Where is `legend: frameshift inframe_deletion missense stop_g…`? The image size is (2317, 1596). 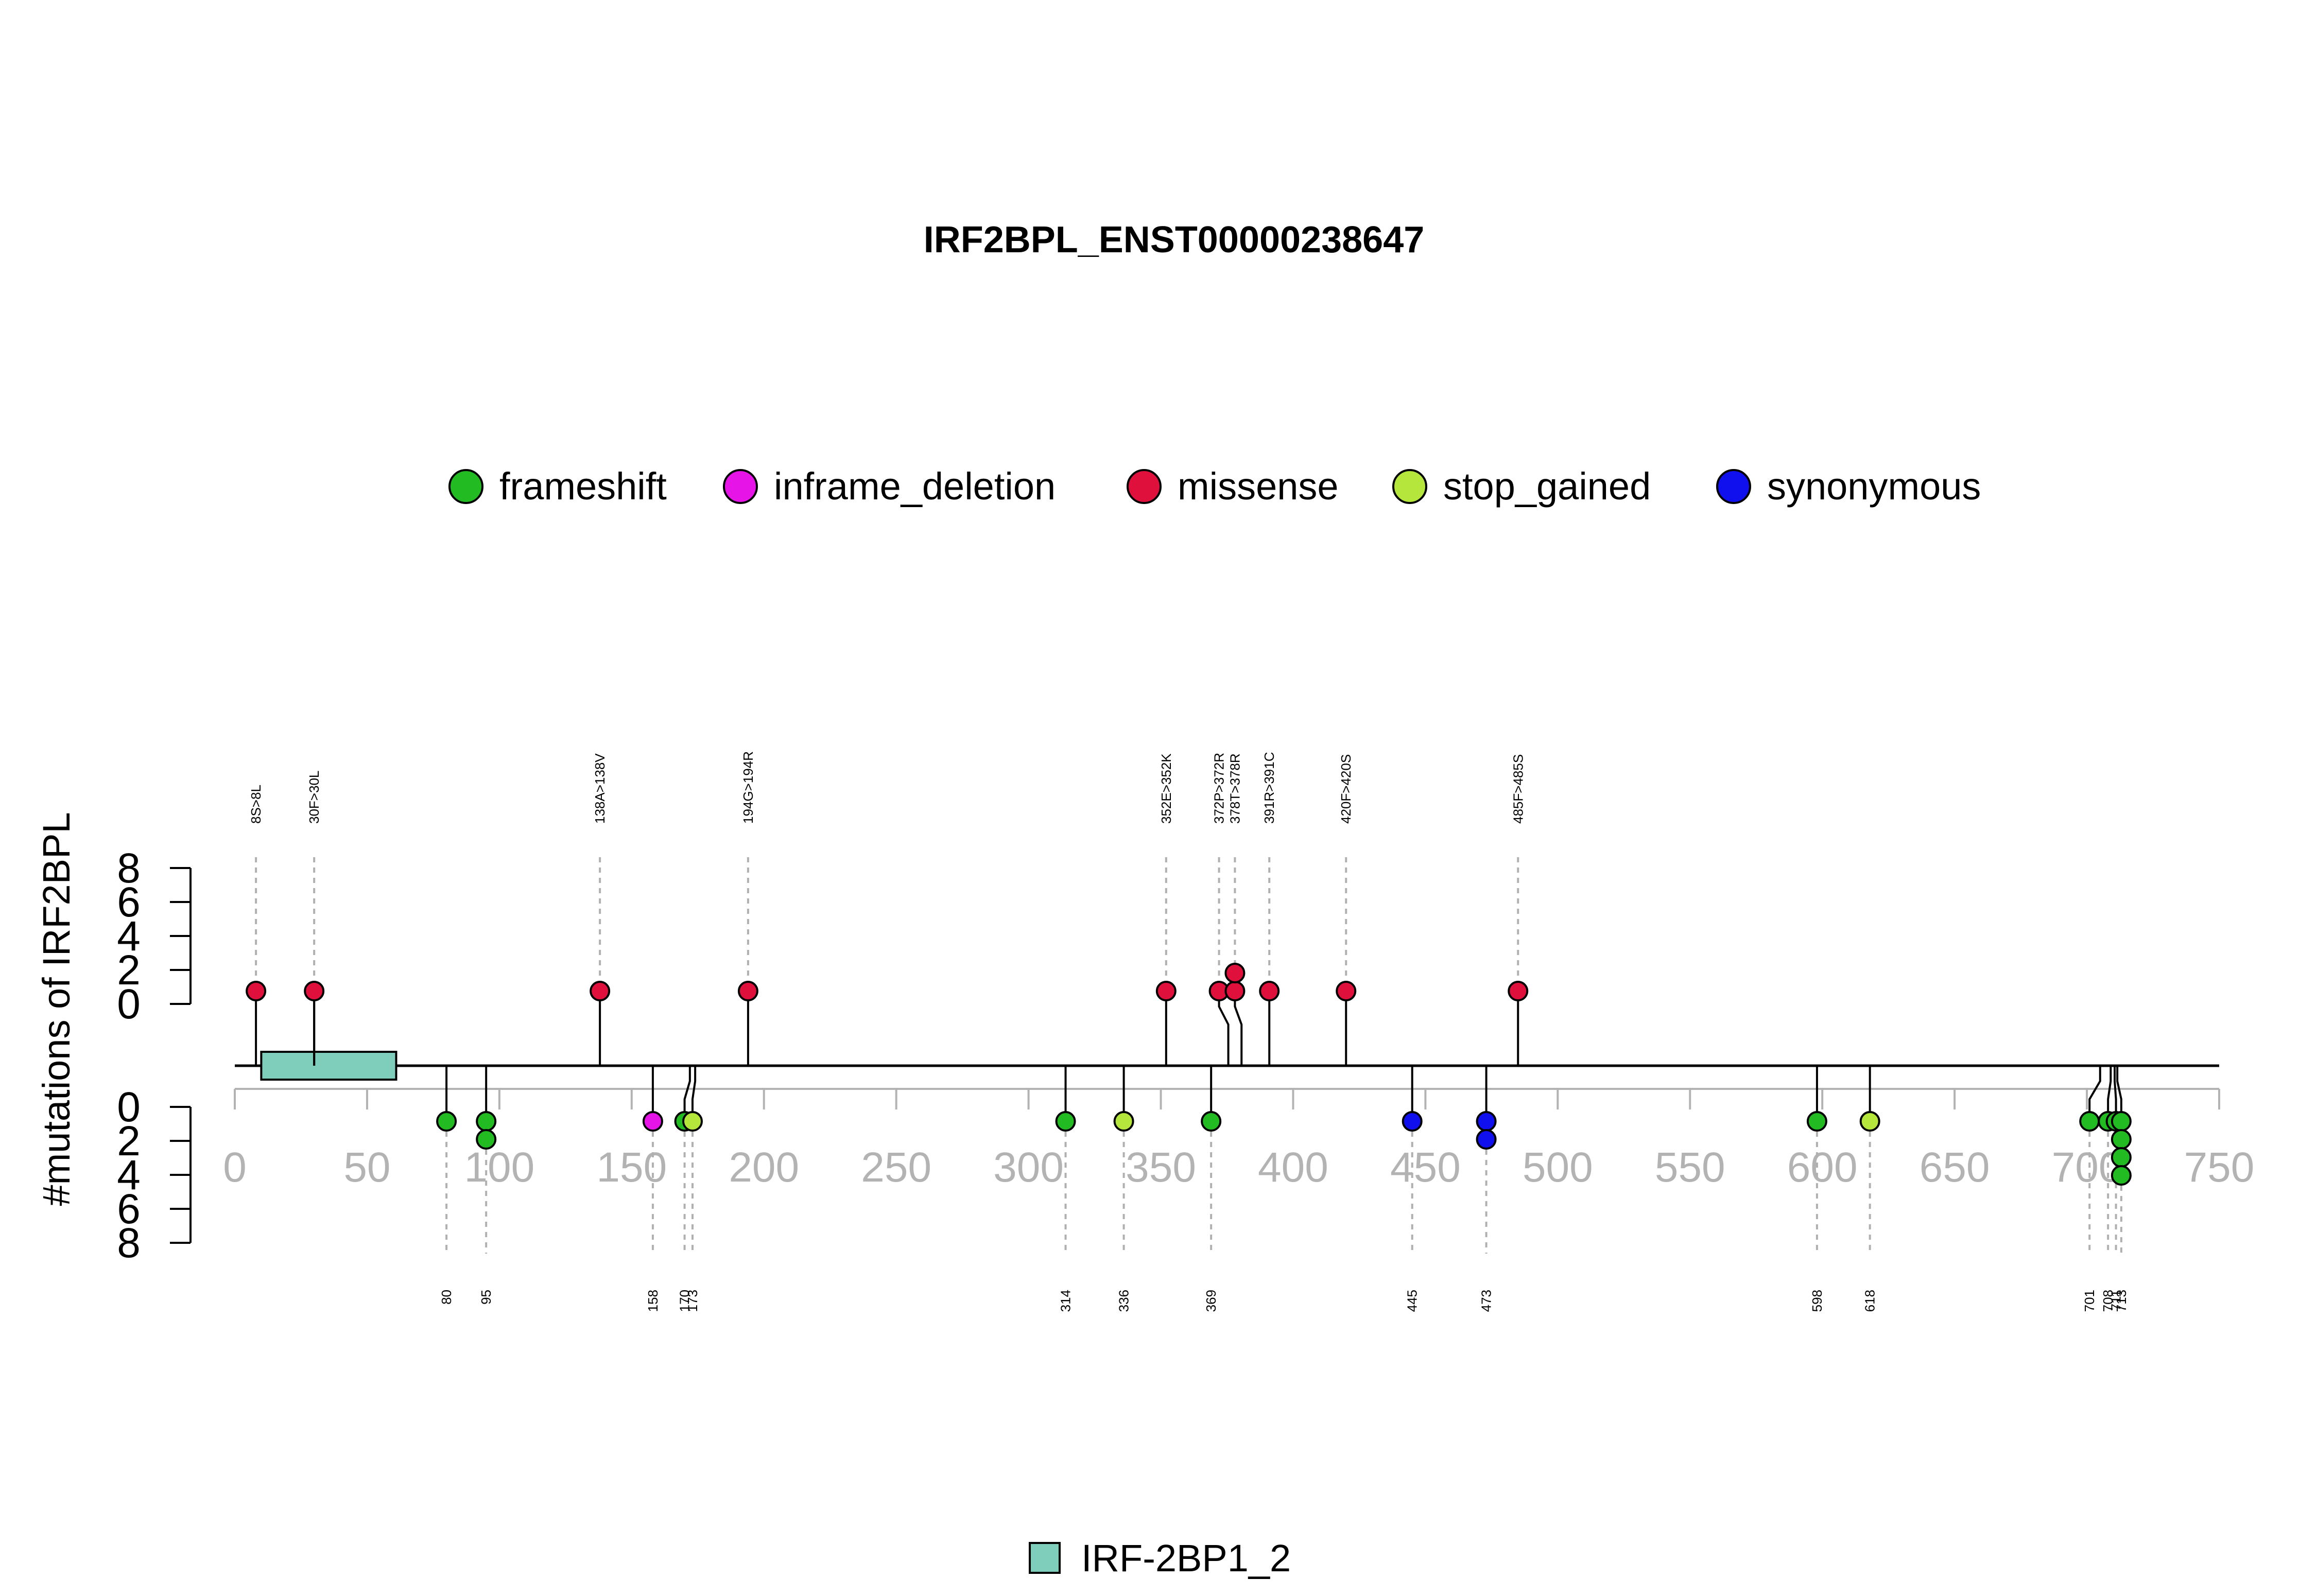
legend: frameshift inframe_deletion missense stop_g… is located at coordinates (1214, 486).